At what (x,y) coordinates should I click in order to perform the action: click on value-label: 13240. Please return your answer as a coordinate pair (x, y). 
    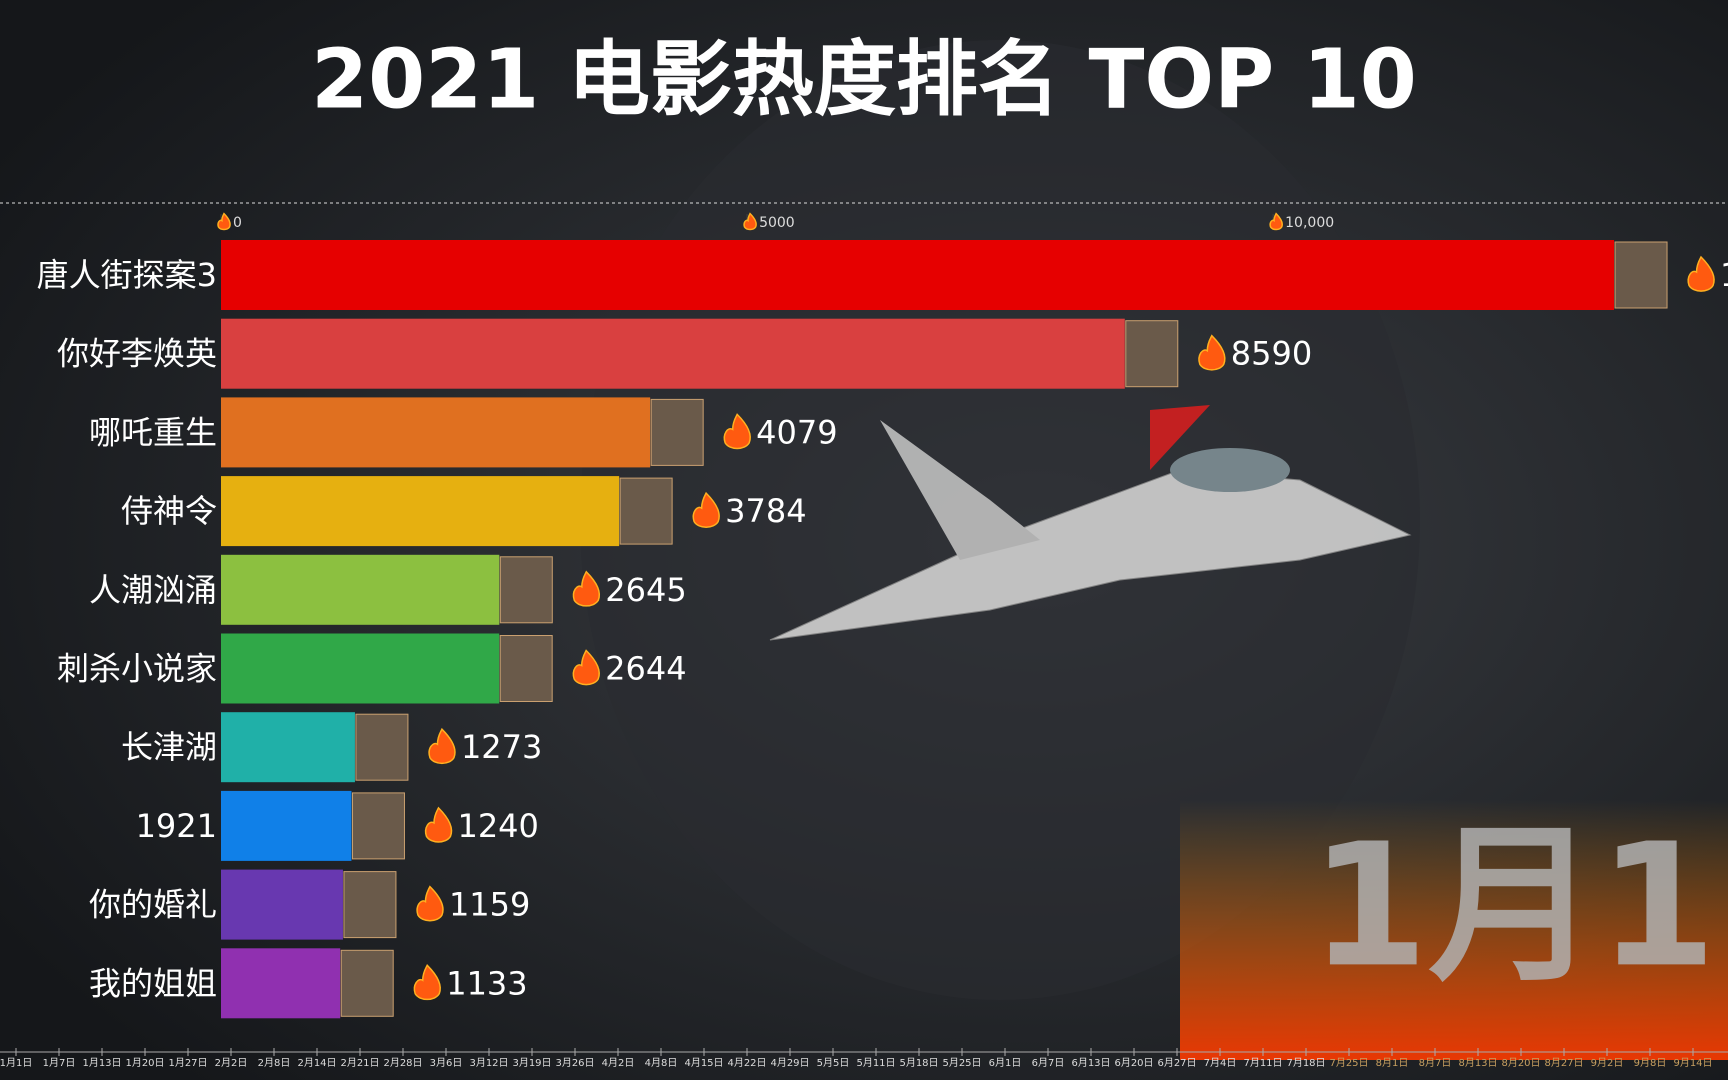
    Looking at the image, I should click on (1724, 275).